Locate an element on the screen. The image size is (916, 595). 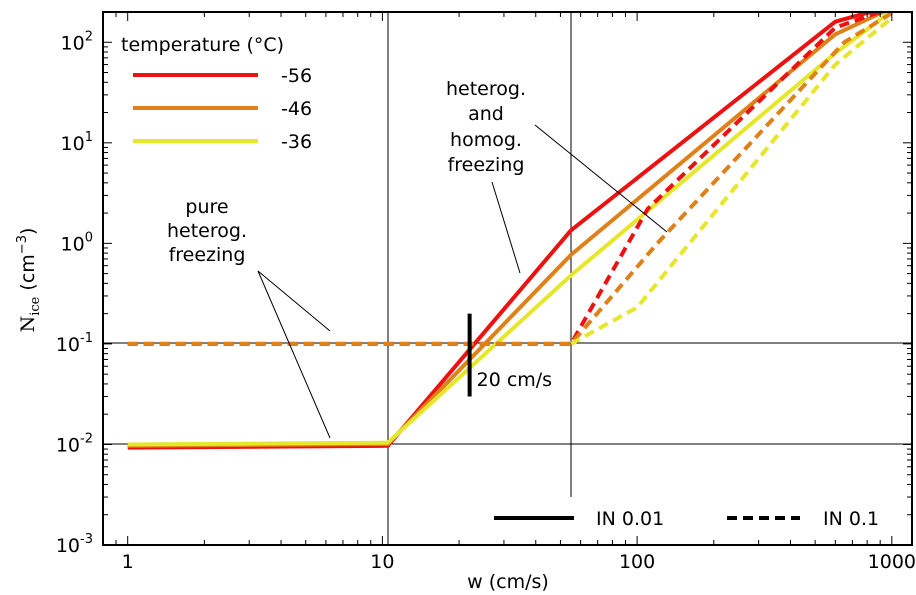
velocity-marker: 20 cm/s is located at coordinates (509, 355).